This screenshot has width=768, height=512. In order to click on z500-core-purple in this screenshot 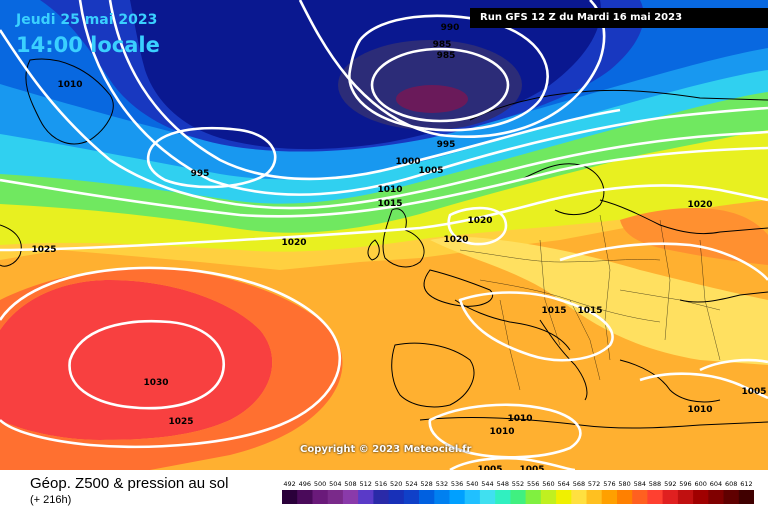, I will do `click(432, 99)`.